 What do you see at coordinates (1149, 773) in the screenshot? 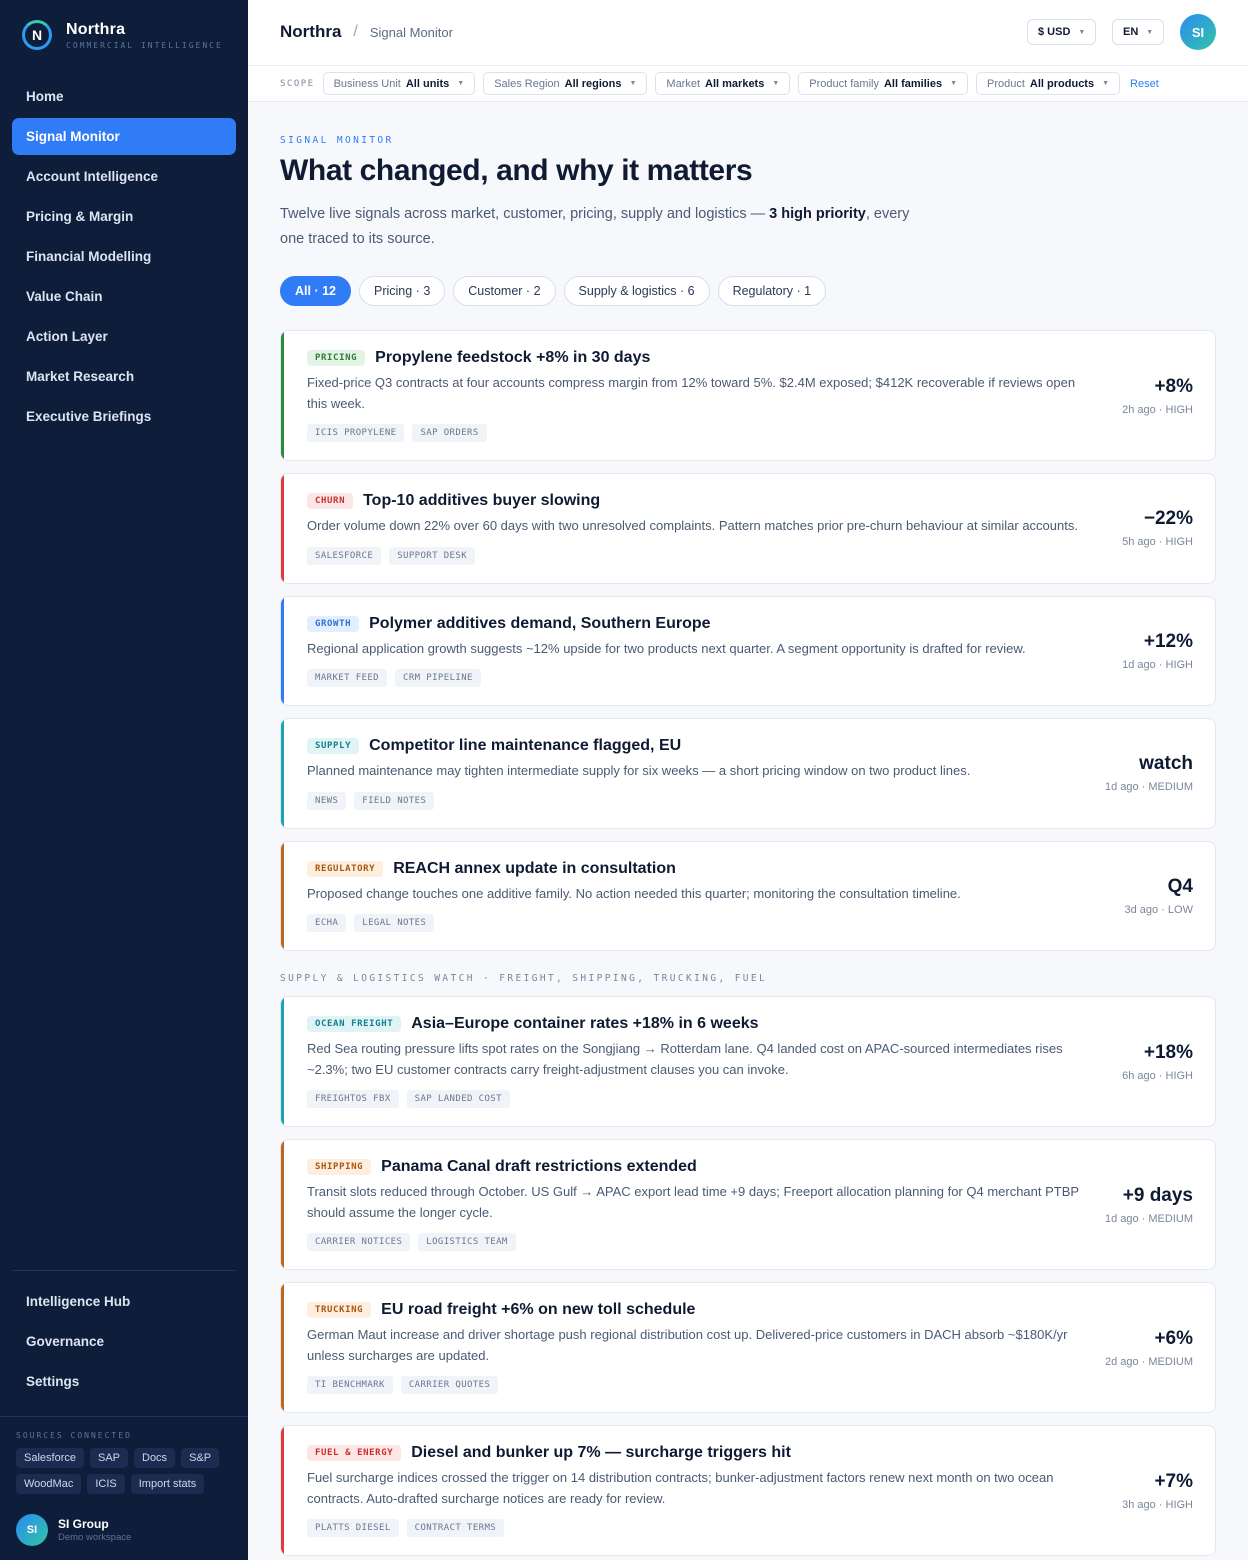
I see `signal-metric-block: watch 1d ago · MEDIUM` at bounding box center [1149, 773].